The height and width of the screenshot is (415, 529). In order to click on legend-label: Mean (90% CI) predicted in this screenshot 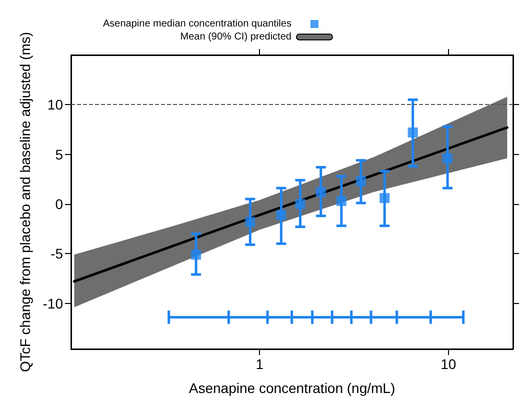, I will do `click(236, 37)`.